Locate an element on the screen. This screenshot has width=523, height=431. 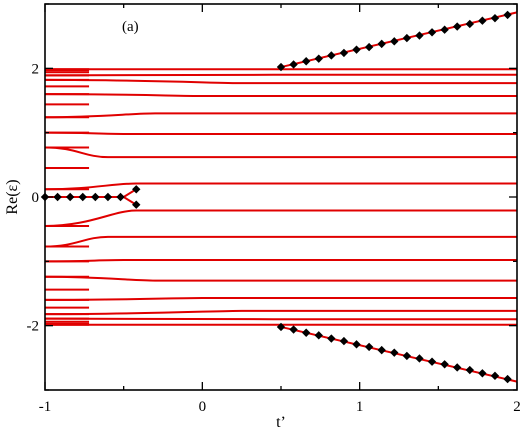
x-tick-label: -1 is located at coordinates (45, 407).